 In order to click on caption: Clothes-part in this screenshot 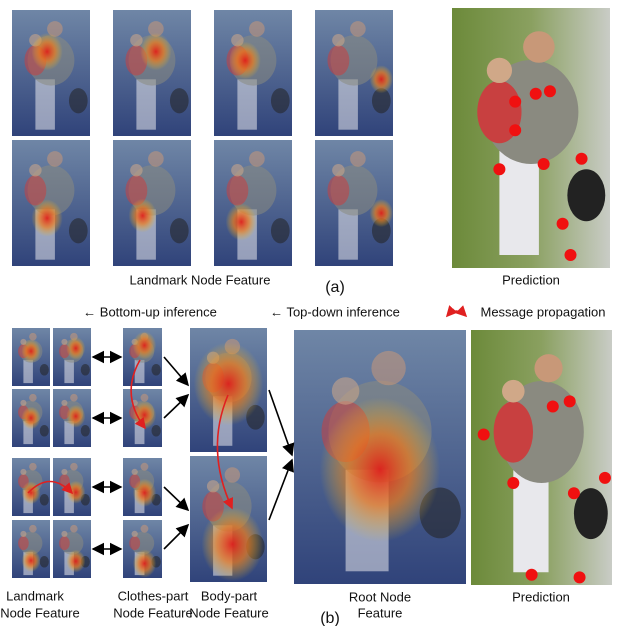, I will do `click(153, 595)`.